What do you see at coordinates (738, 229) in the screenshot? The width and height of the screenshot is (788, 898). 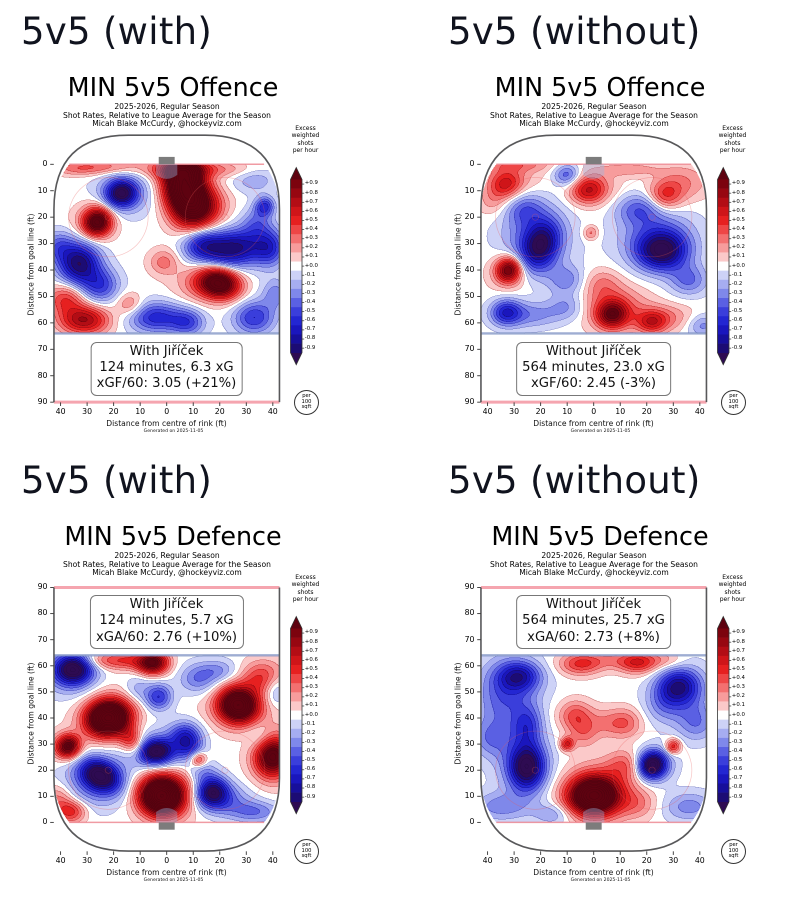 I see `colorbar-tick-label: +0.4` at bounding box center [738, 229].